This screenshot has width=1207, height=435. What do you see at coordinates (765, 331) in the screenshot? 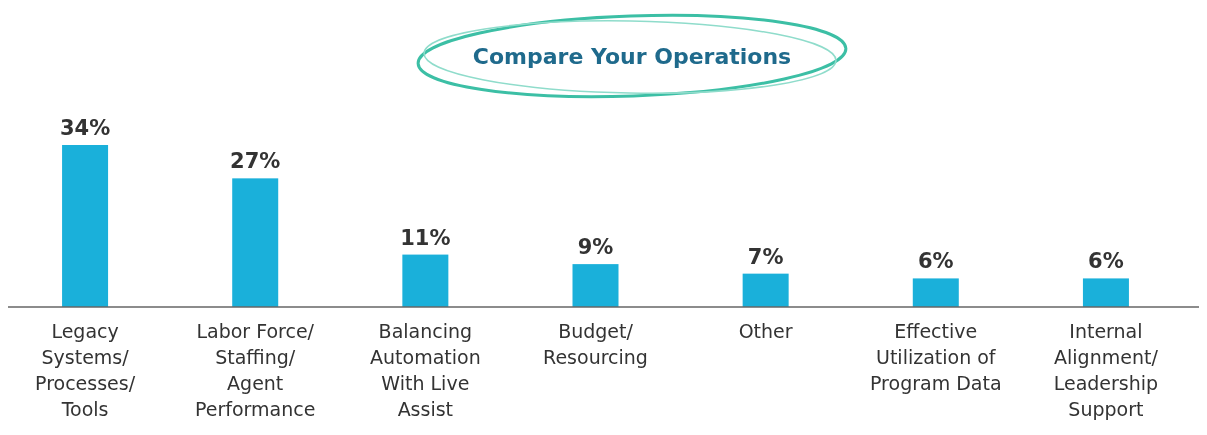
I see `x-tick-label: Other` at bounding box center [765, 331].